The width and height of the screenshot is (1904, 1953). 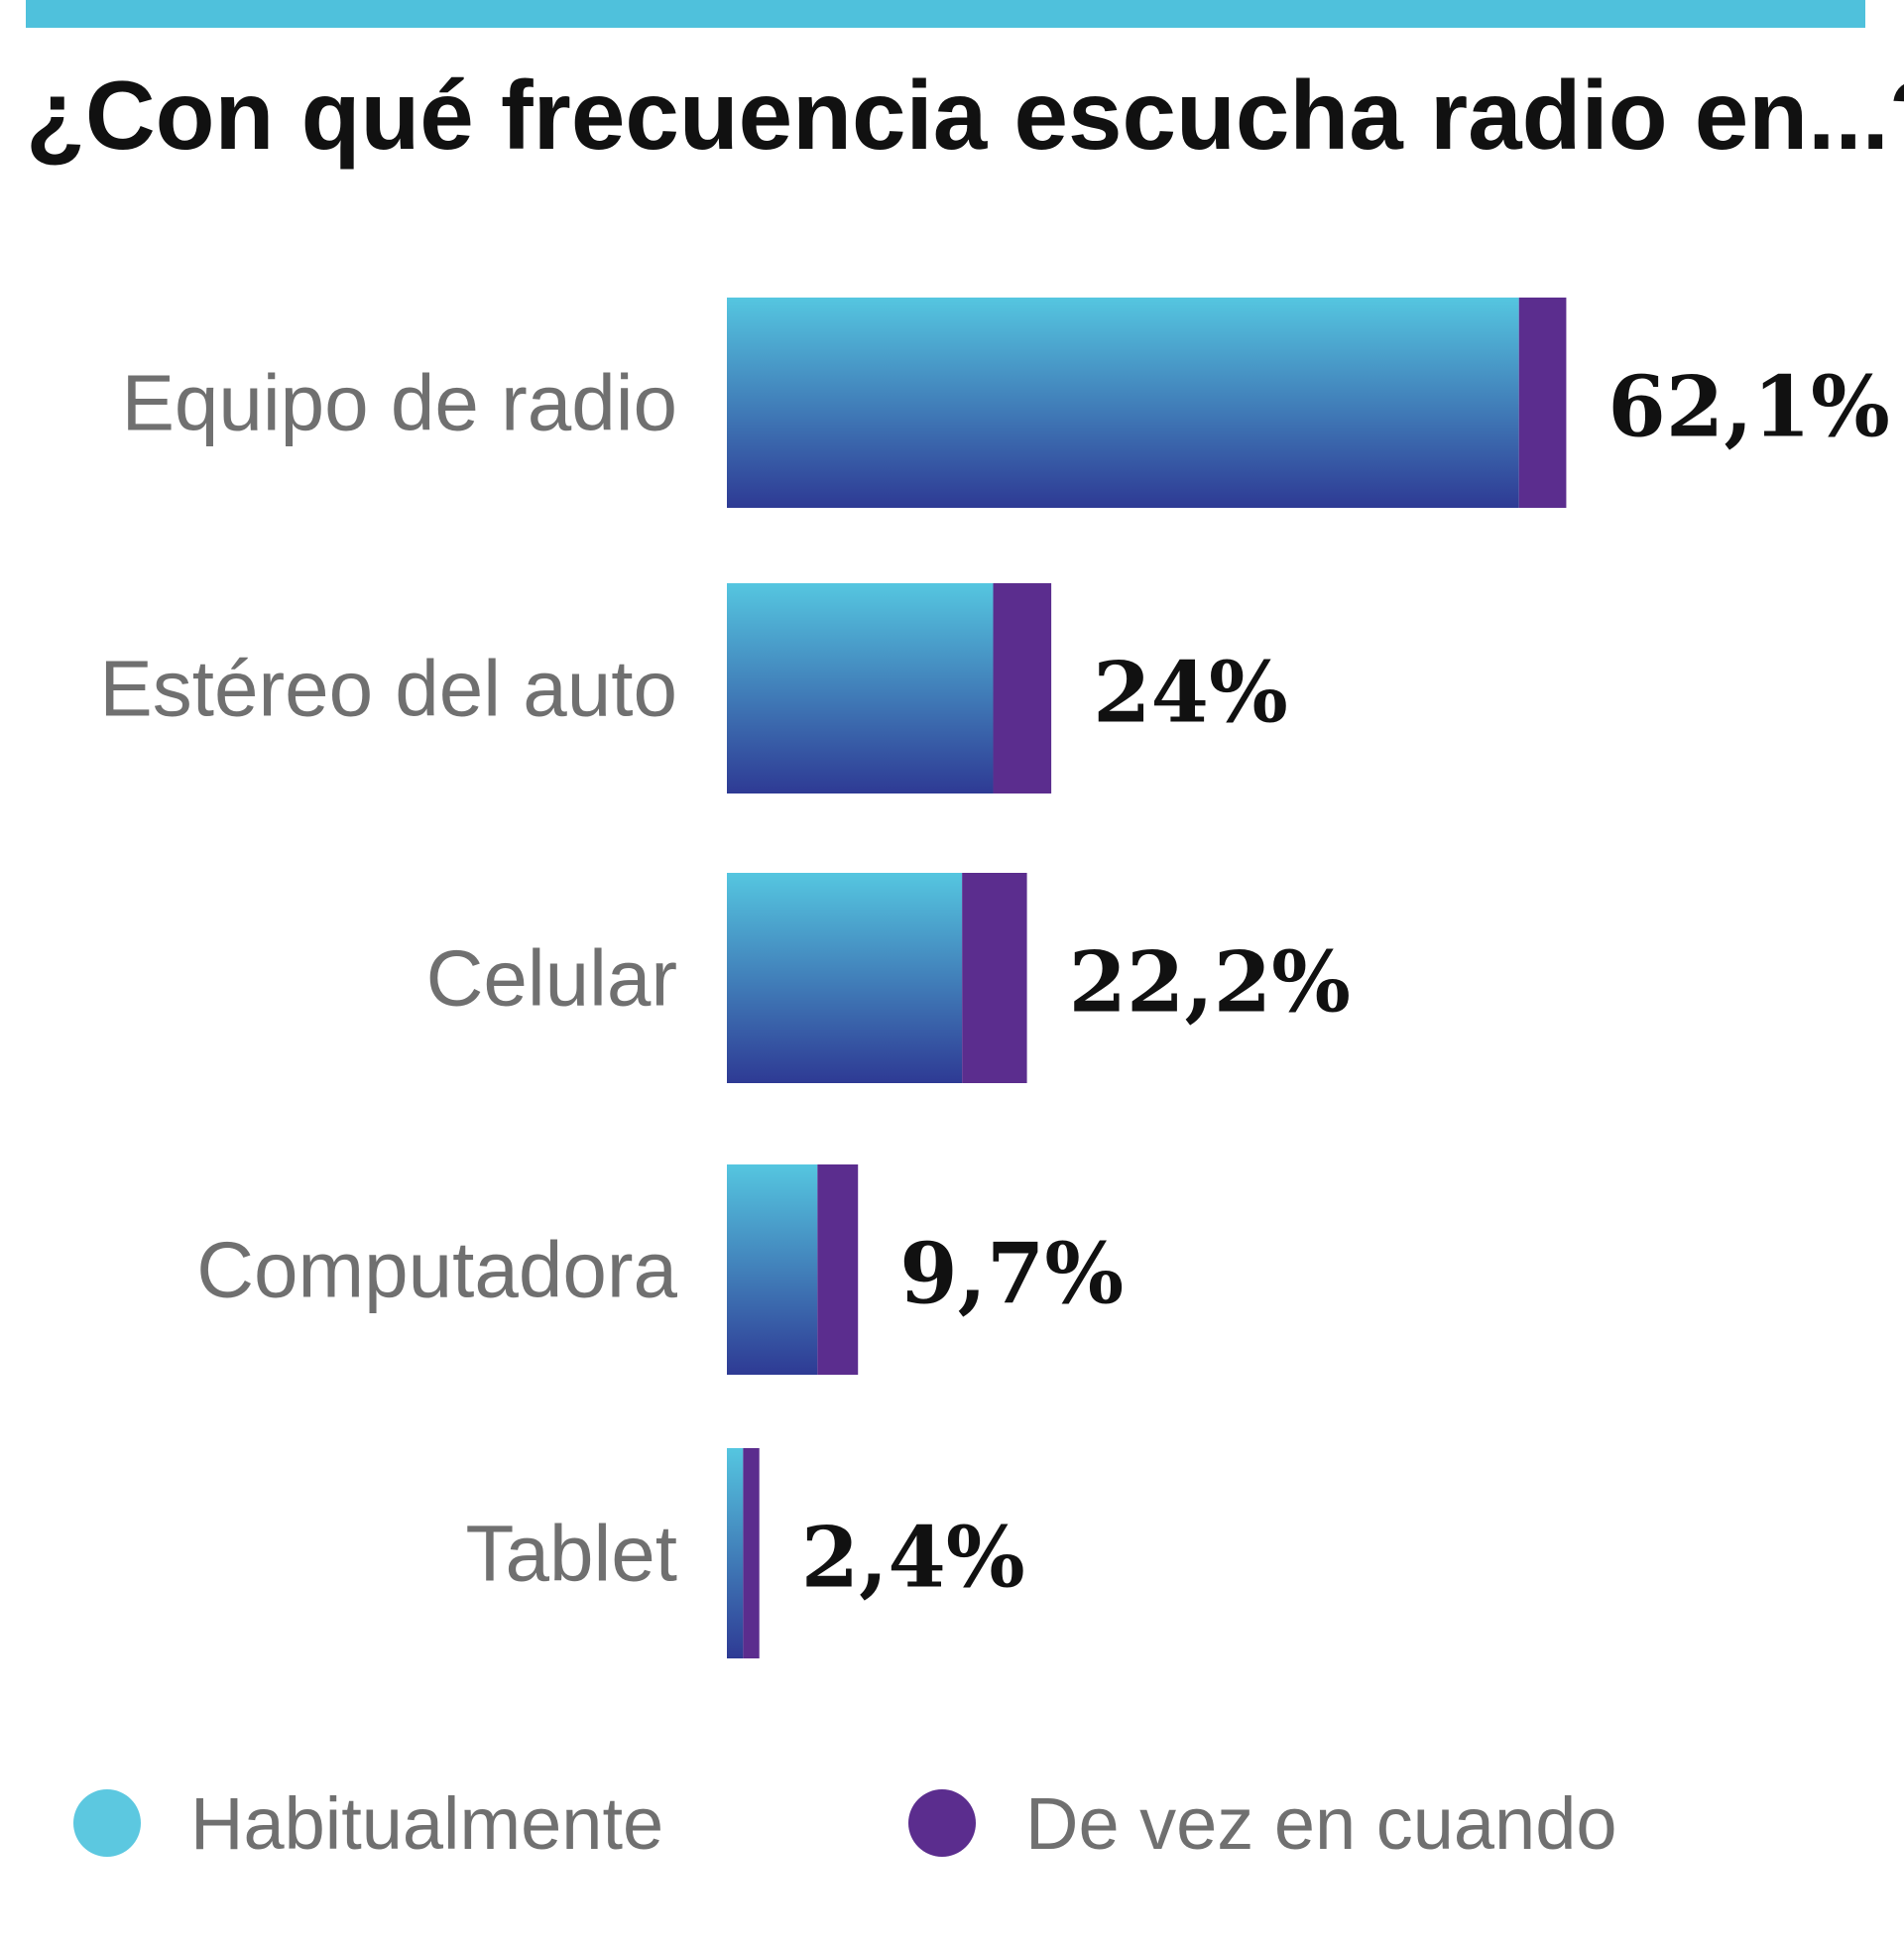 I want to click on bar-celular-habitualmente, so click(x=845, y=978).